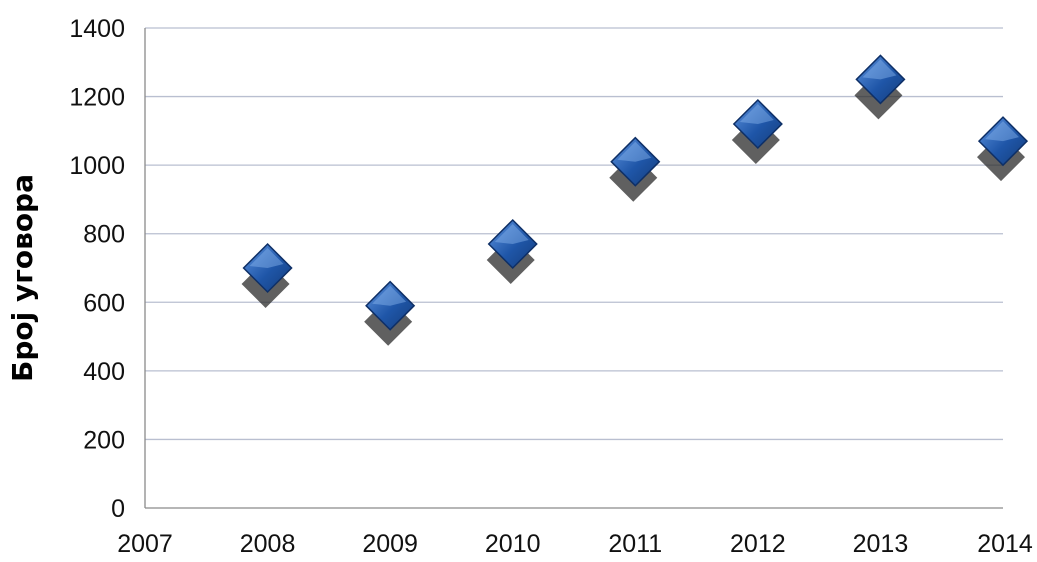 This screenshot has width=1037, height=562. Describe the element at coordinates (758, 544) in the screenshot. I see `x-tick-label-2012: 2012` at that location.